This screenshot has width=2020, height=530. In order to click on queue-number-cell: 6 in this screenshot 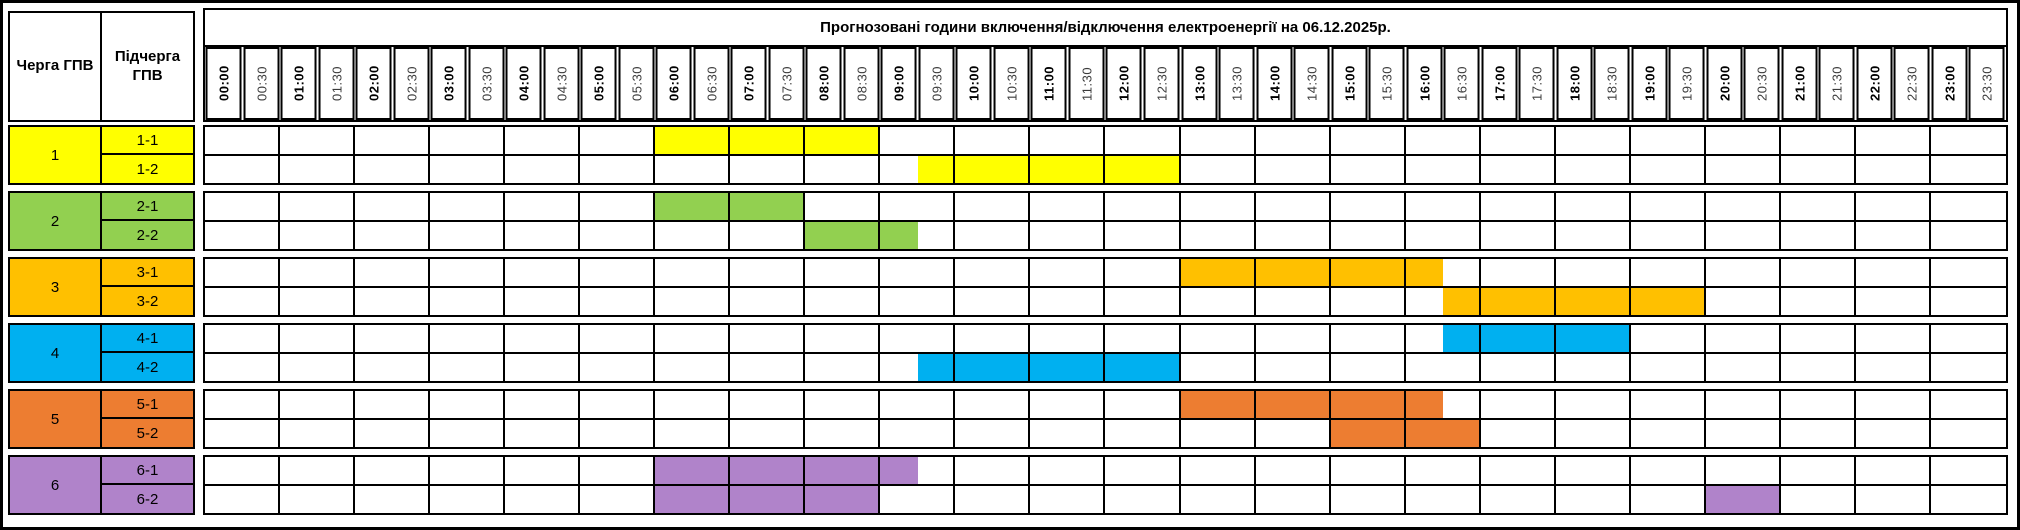, I will do `click(56, 485)`.